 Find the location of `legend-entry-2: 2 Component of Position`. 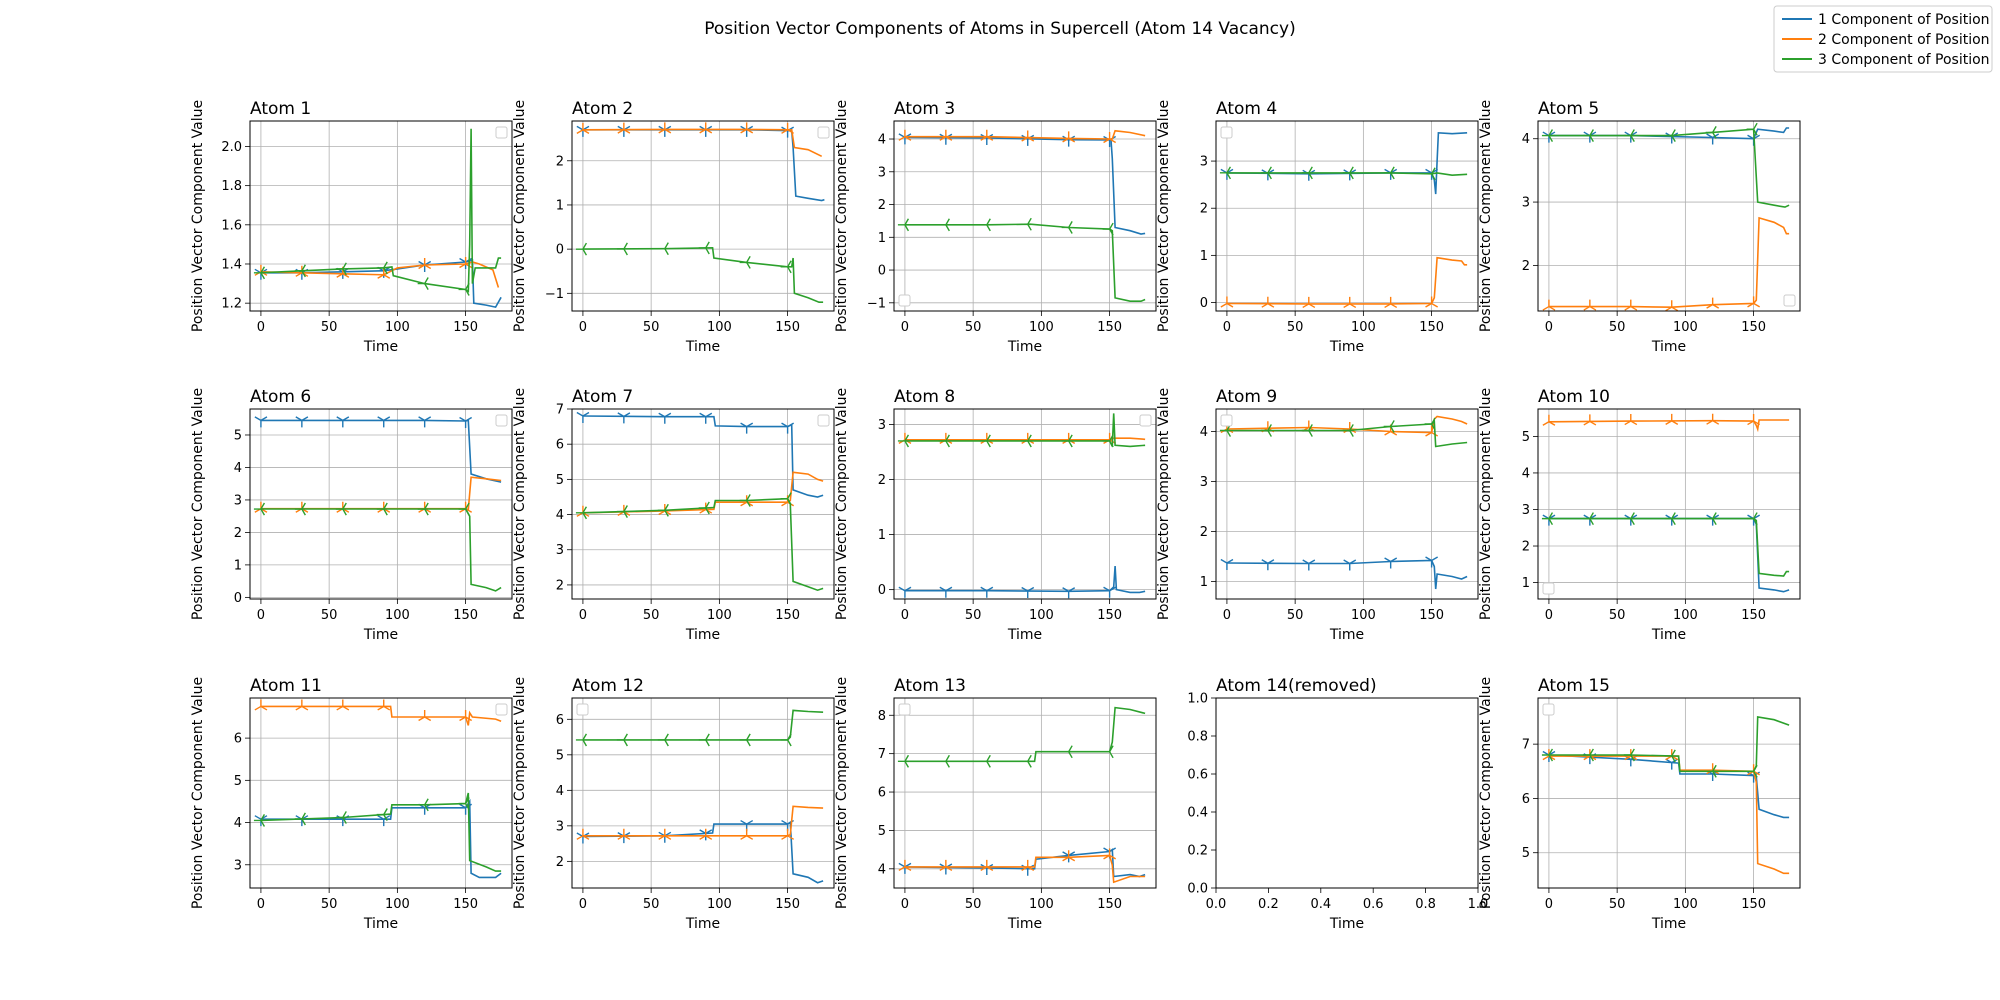

legend-entry-2: 2 Component of Position is located at coordinates (1886, 40).